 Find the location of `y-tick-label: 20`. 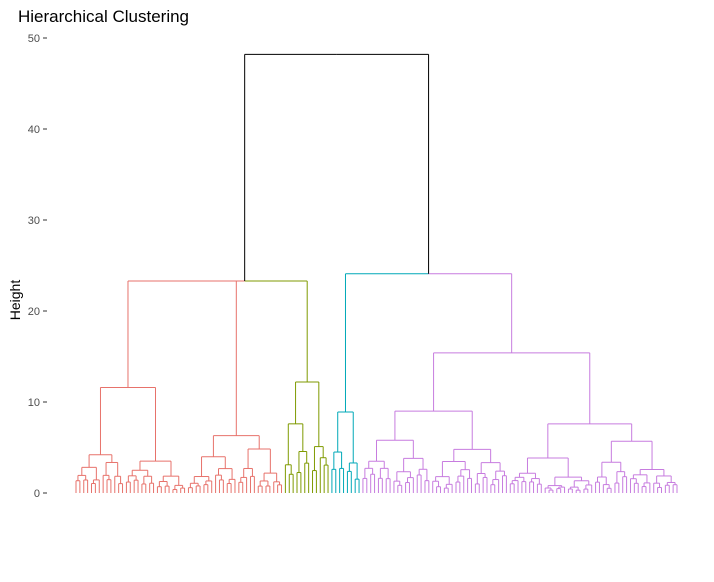

y-tick-label: 20 is located at coordinates (34, 312).